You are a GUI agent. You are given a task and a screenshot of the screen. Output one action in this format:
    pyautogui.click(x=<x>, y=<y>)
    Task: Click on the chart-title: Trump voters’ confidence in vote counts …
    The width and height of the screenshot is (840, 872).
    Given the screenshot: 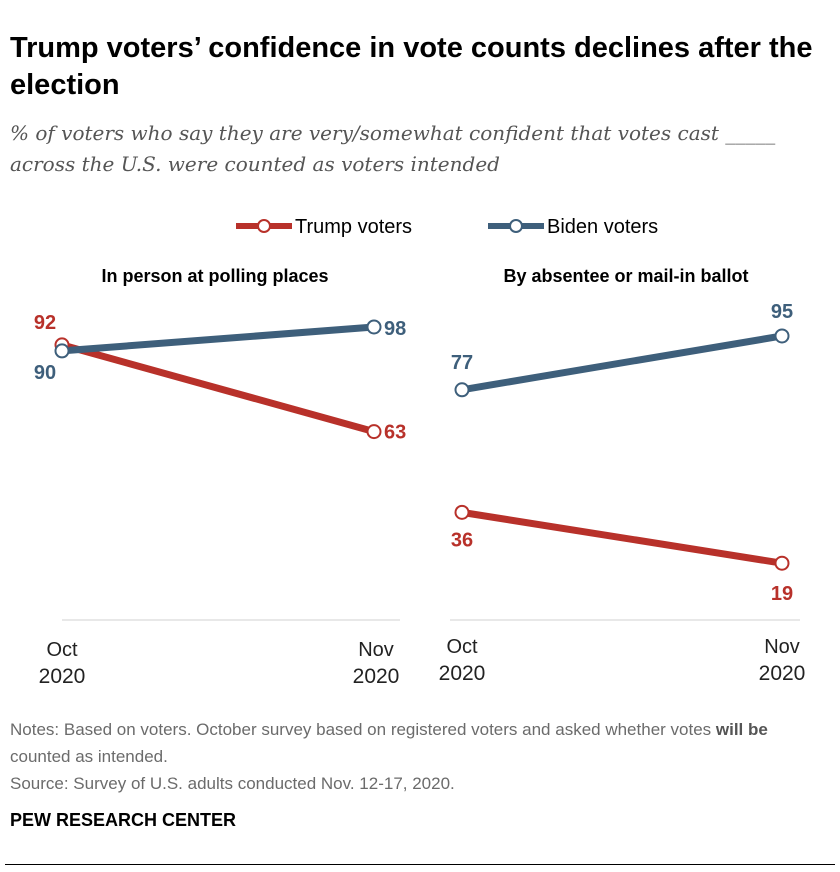 What is the action you would take?
    pyautogui.click(x=411, y=66)
    